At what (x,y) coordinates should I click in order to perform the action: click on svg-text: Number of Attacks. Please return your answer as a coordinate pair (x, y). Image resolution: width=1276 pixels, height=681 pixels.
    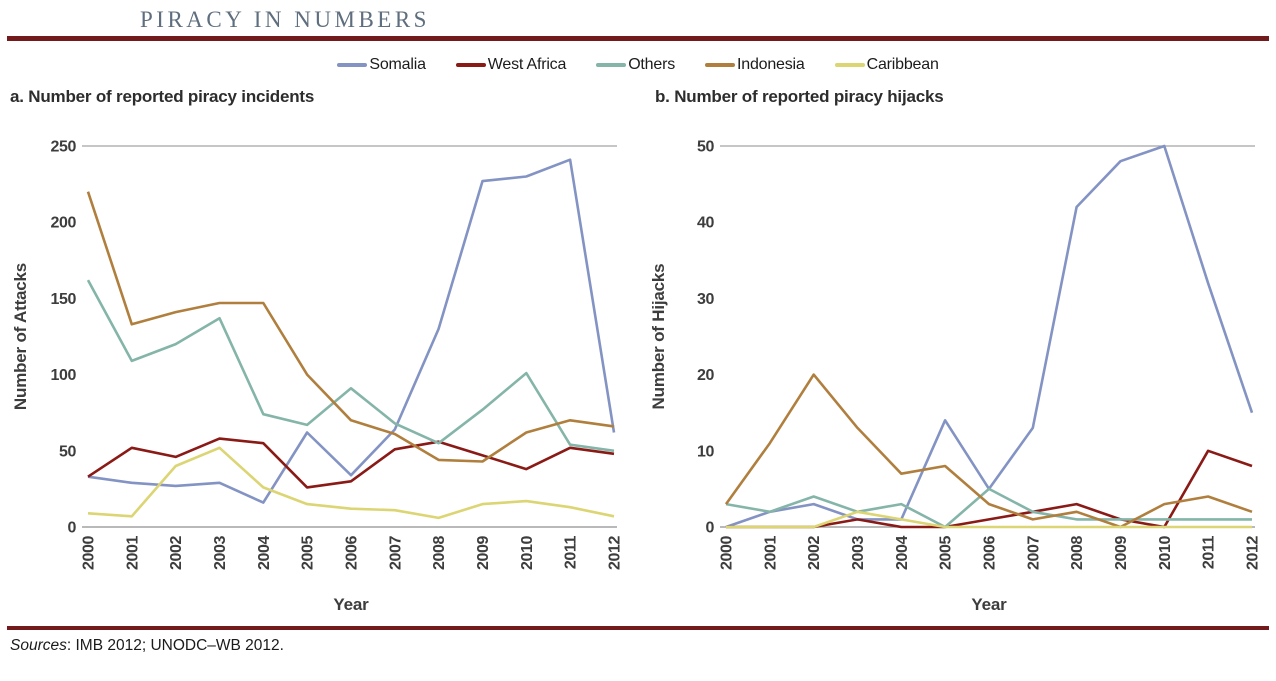
    Looking at the image, I should click on (20, 336).